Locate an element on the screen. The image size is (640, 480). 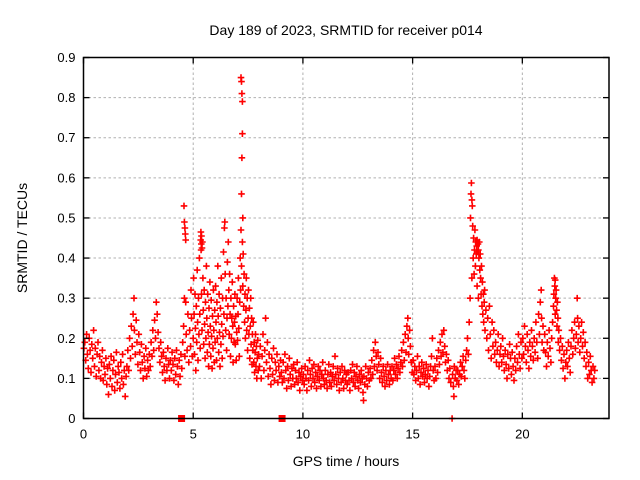
svg-text: 0.8 is located at coordinates (66, 97).